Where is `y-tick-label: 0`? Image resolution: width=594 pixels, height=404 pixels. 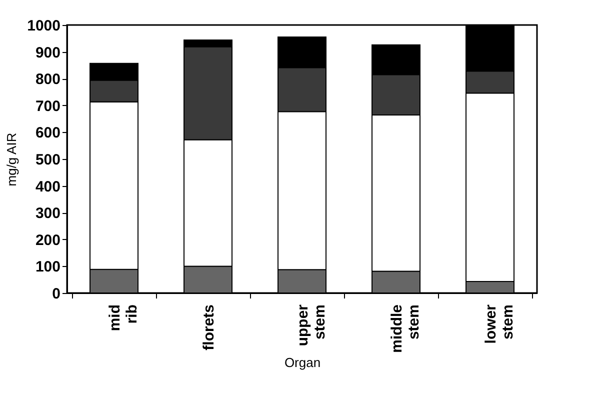
y-tick-label: 0 is located at coordinates (56, 294).